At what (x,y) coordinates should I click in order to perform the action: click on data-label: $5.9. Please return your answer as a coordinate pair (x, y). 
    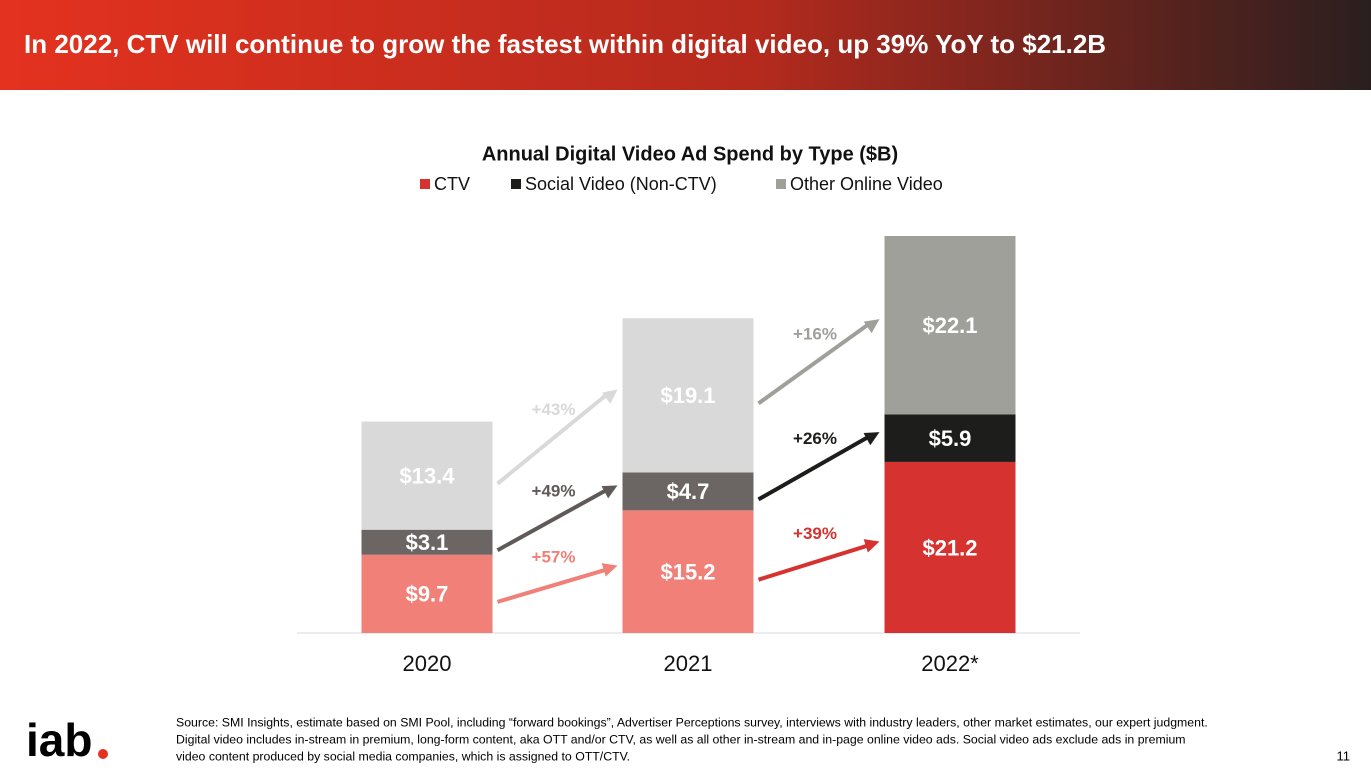
    Looking at the image, I should click on (950, 438).